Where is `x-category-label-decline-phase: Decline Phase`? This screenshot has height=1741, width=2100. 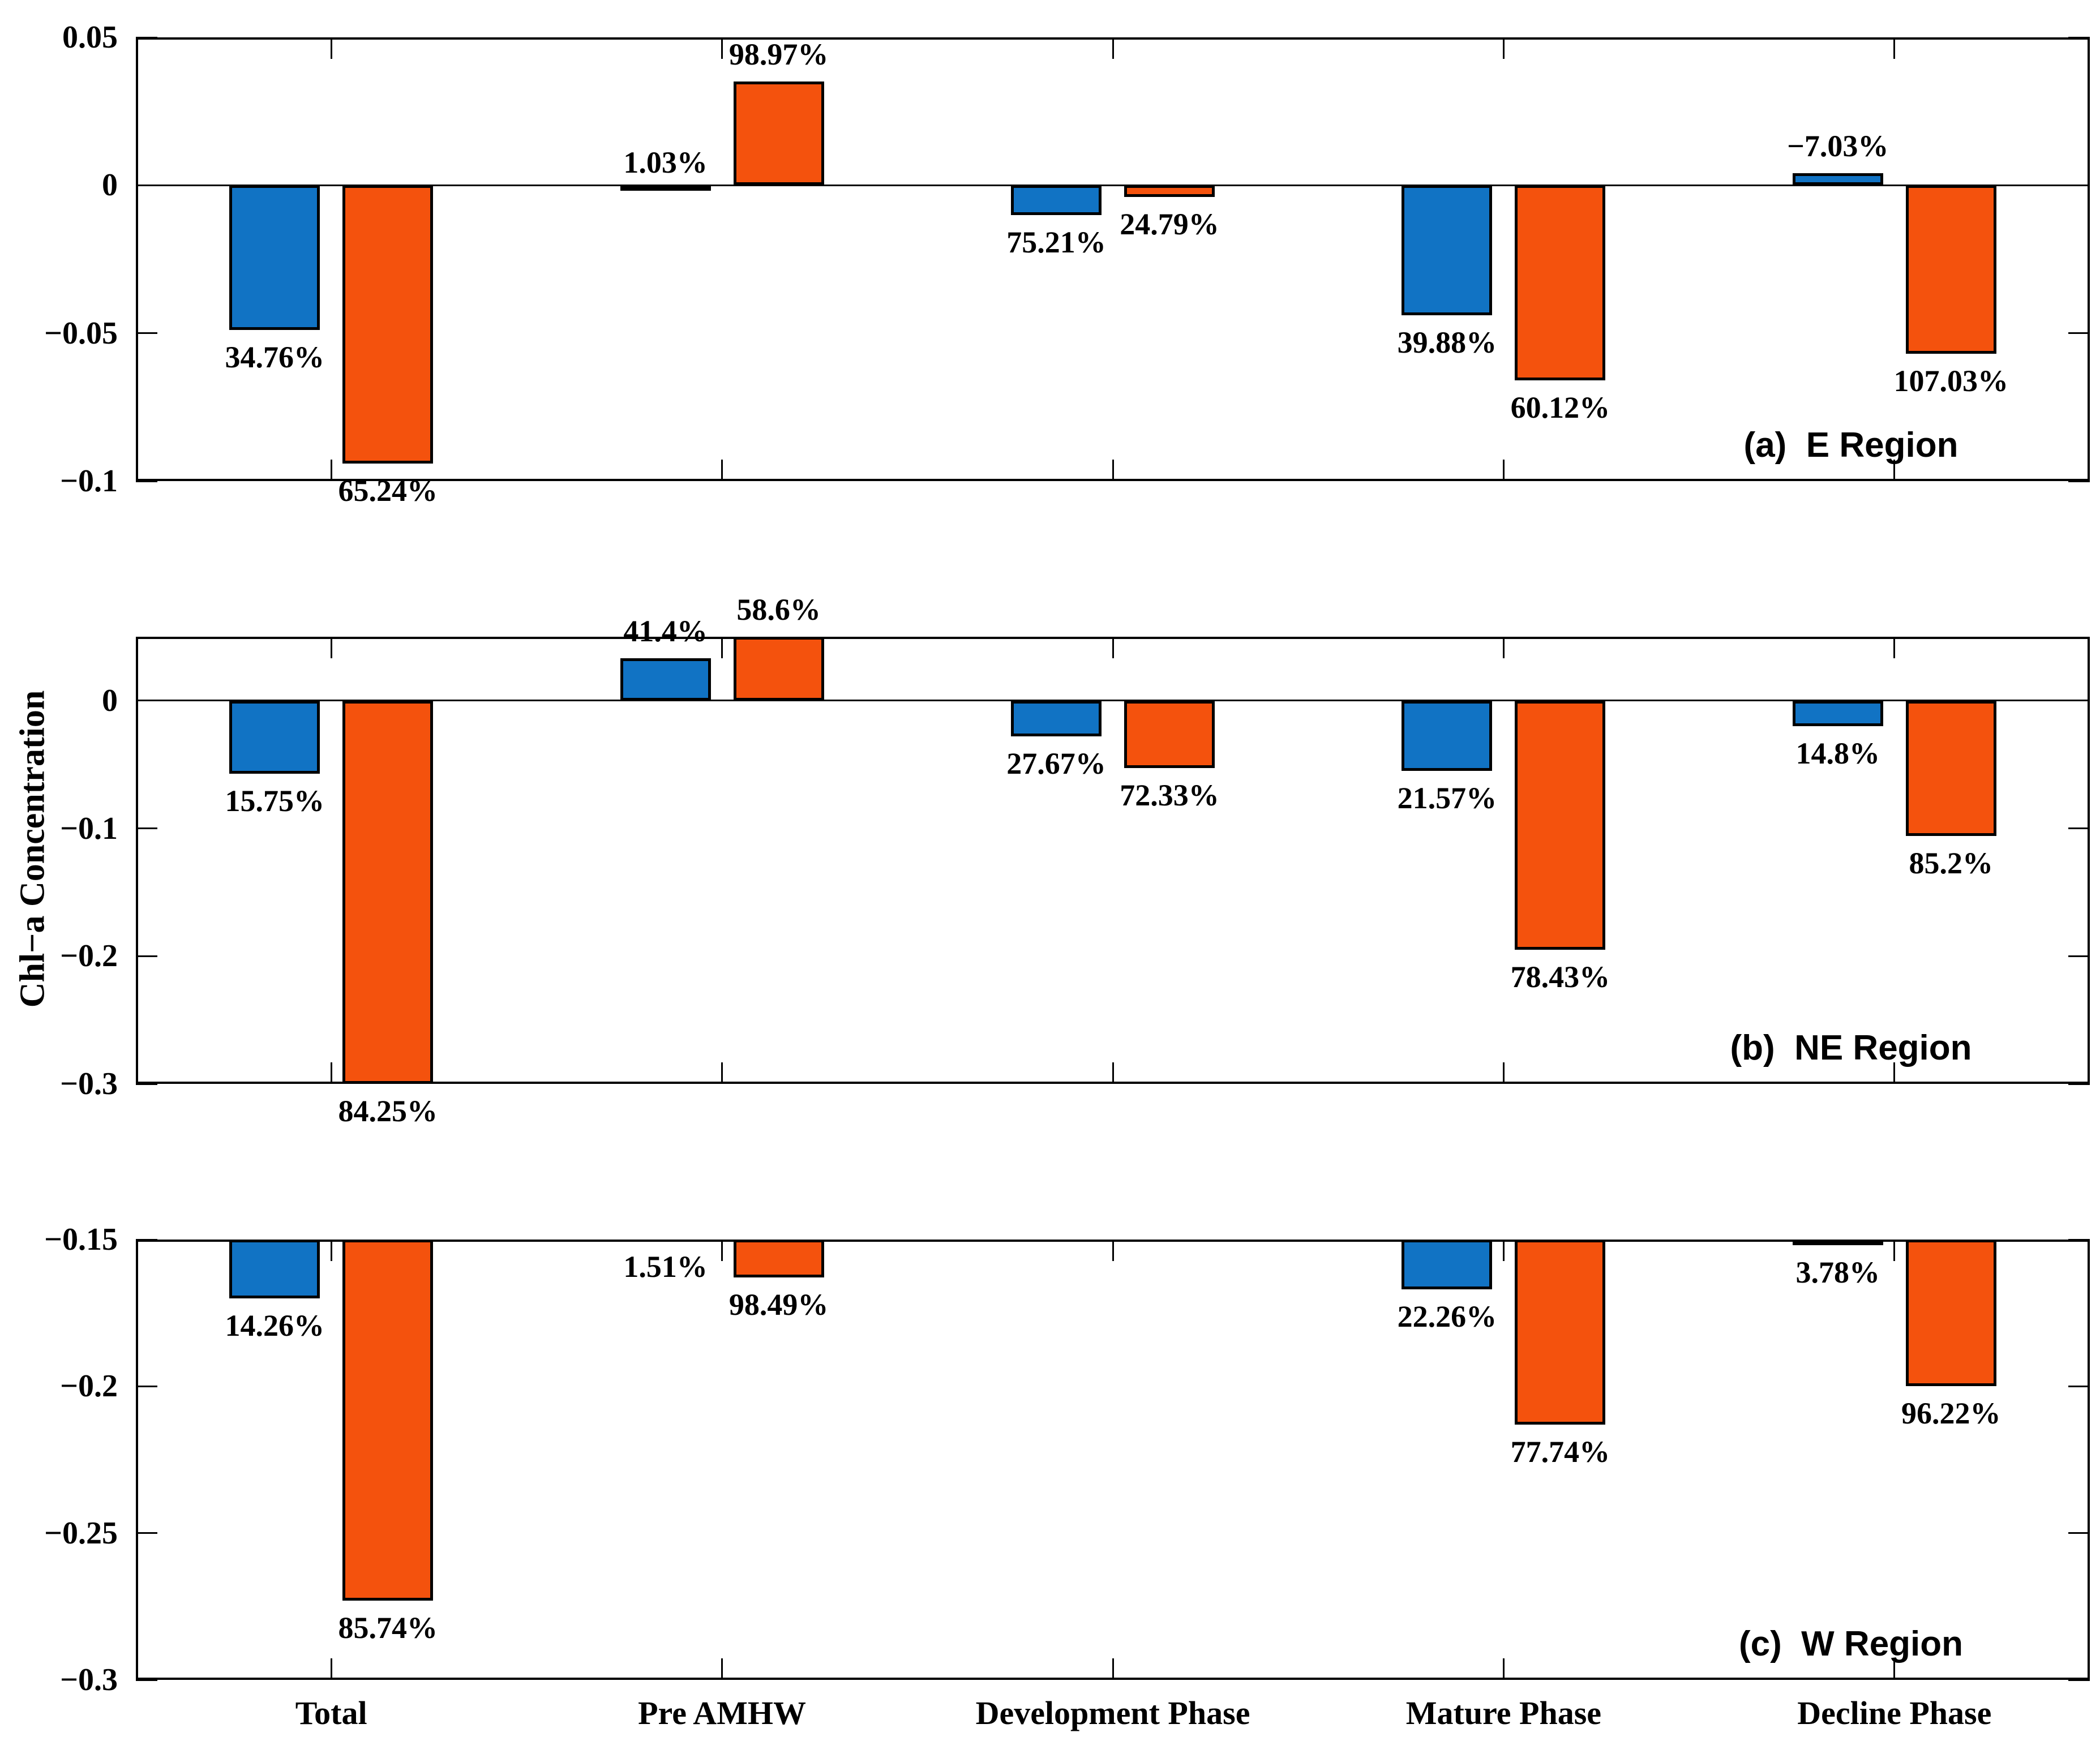
x-category-label-decline-phase: Decline Phase is located at coordinates (1894, 1713).